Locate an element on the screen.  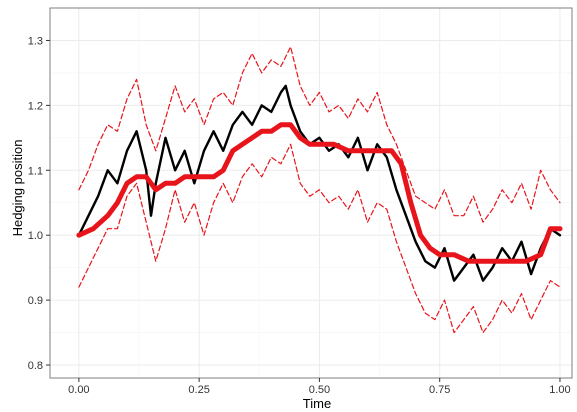
x-tick-label: 1.00 is located at coordinates (559, 390).